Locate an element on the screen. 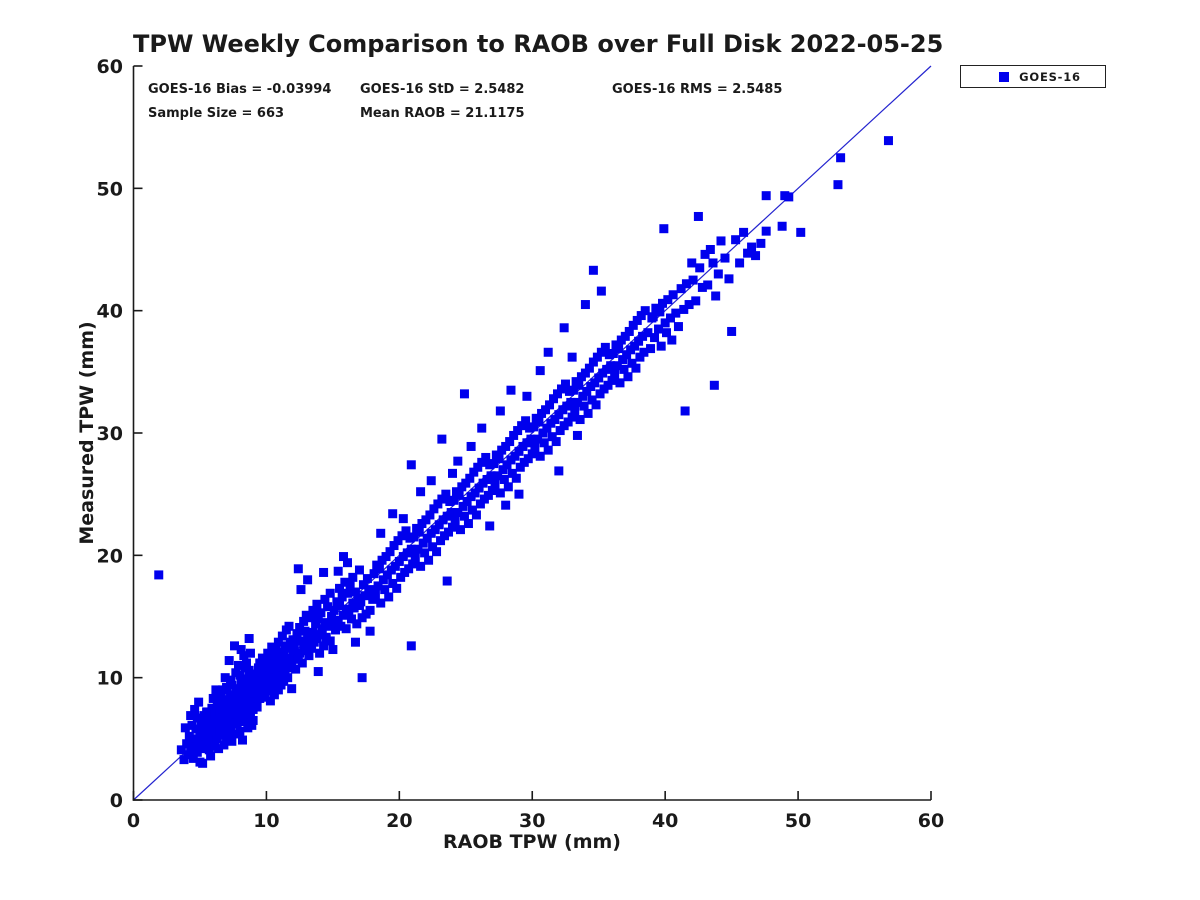  x-tick-label: 60 is located at coordinates (931, 821).